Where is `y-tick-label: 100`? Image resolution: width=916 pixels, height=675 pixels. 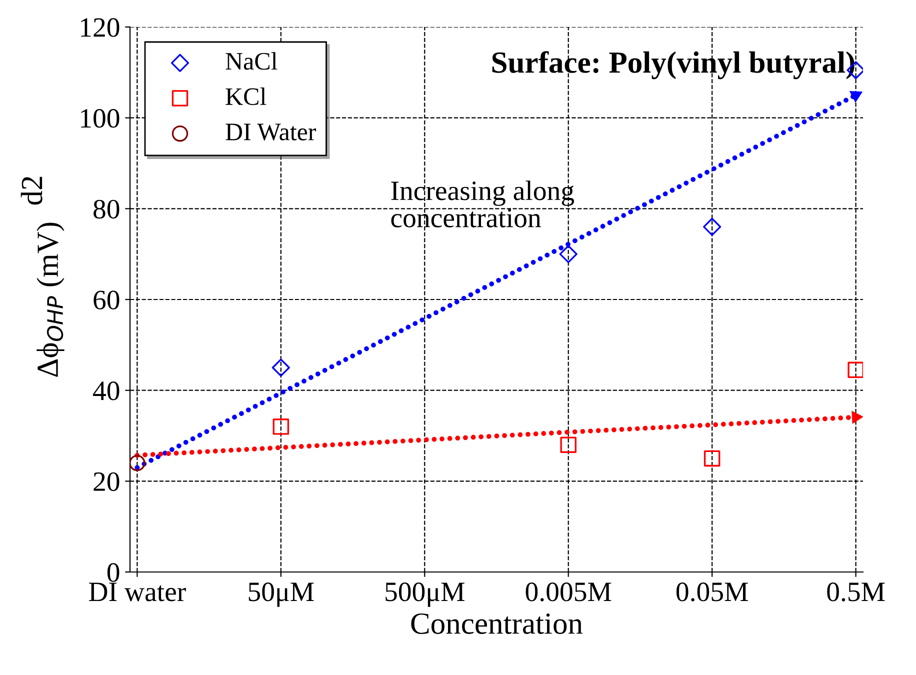 y-tick-label: 100 is located at coordinates (100, 118).